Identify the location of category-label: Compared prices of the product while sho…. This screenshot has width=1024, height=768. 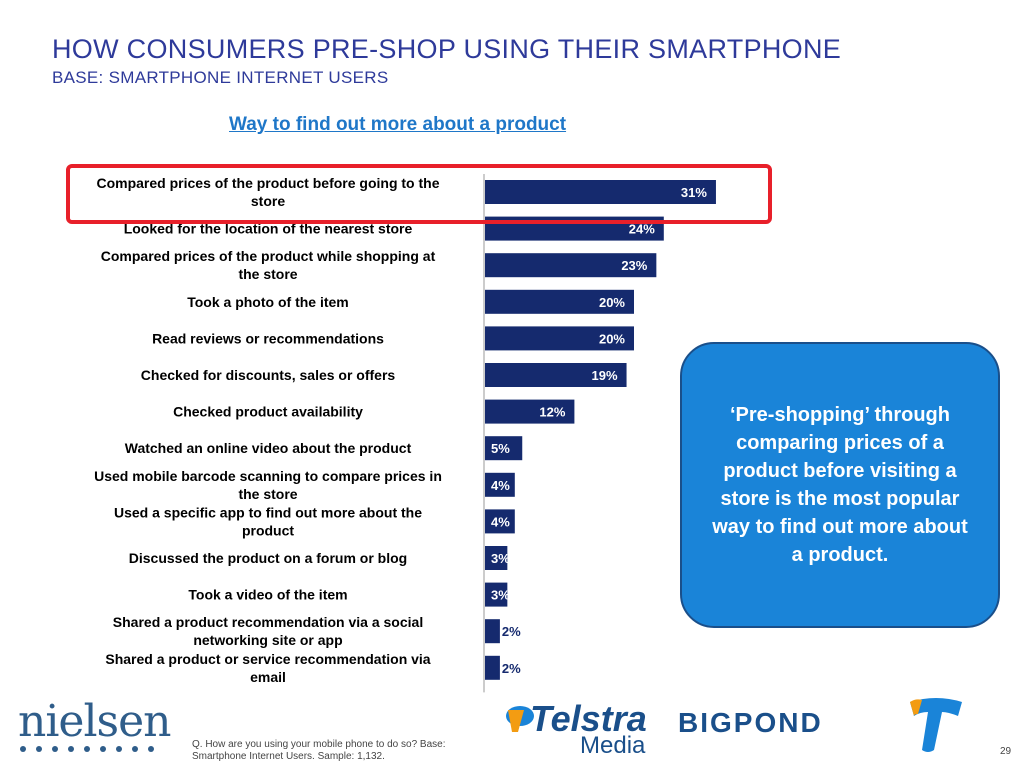
(268, 265).